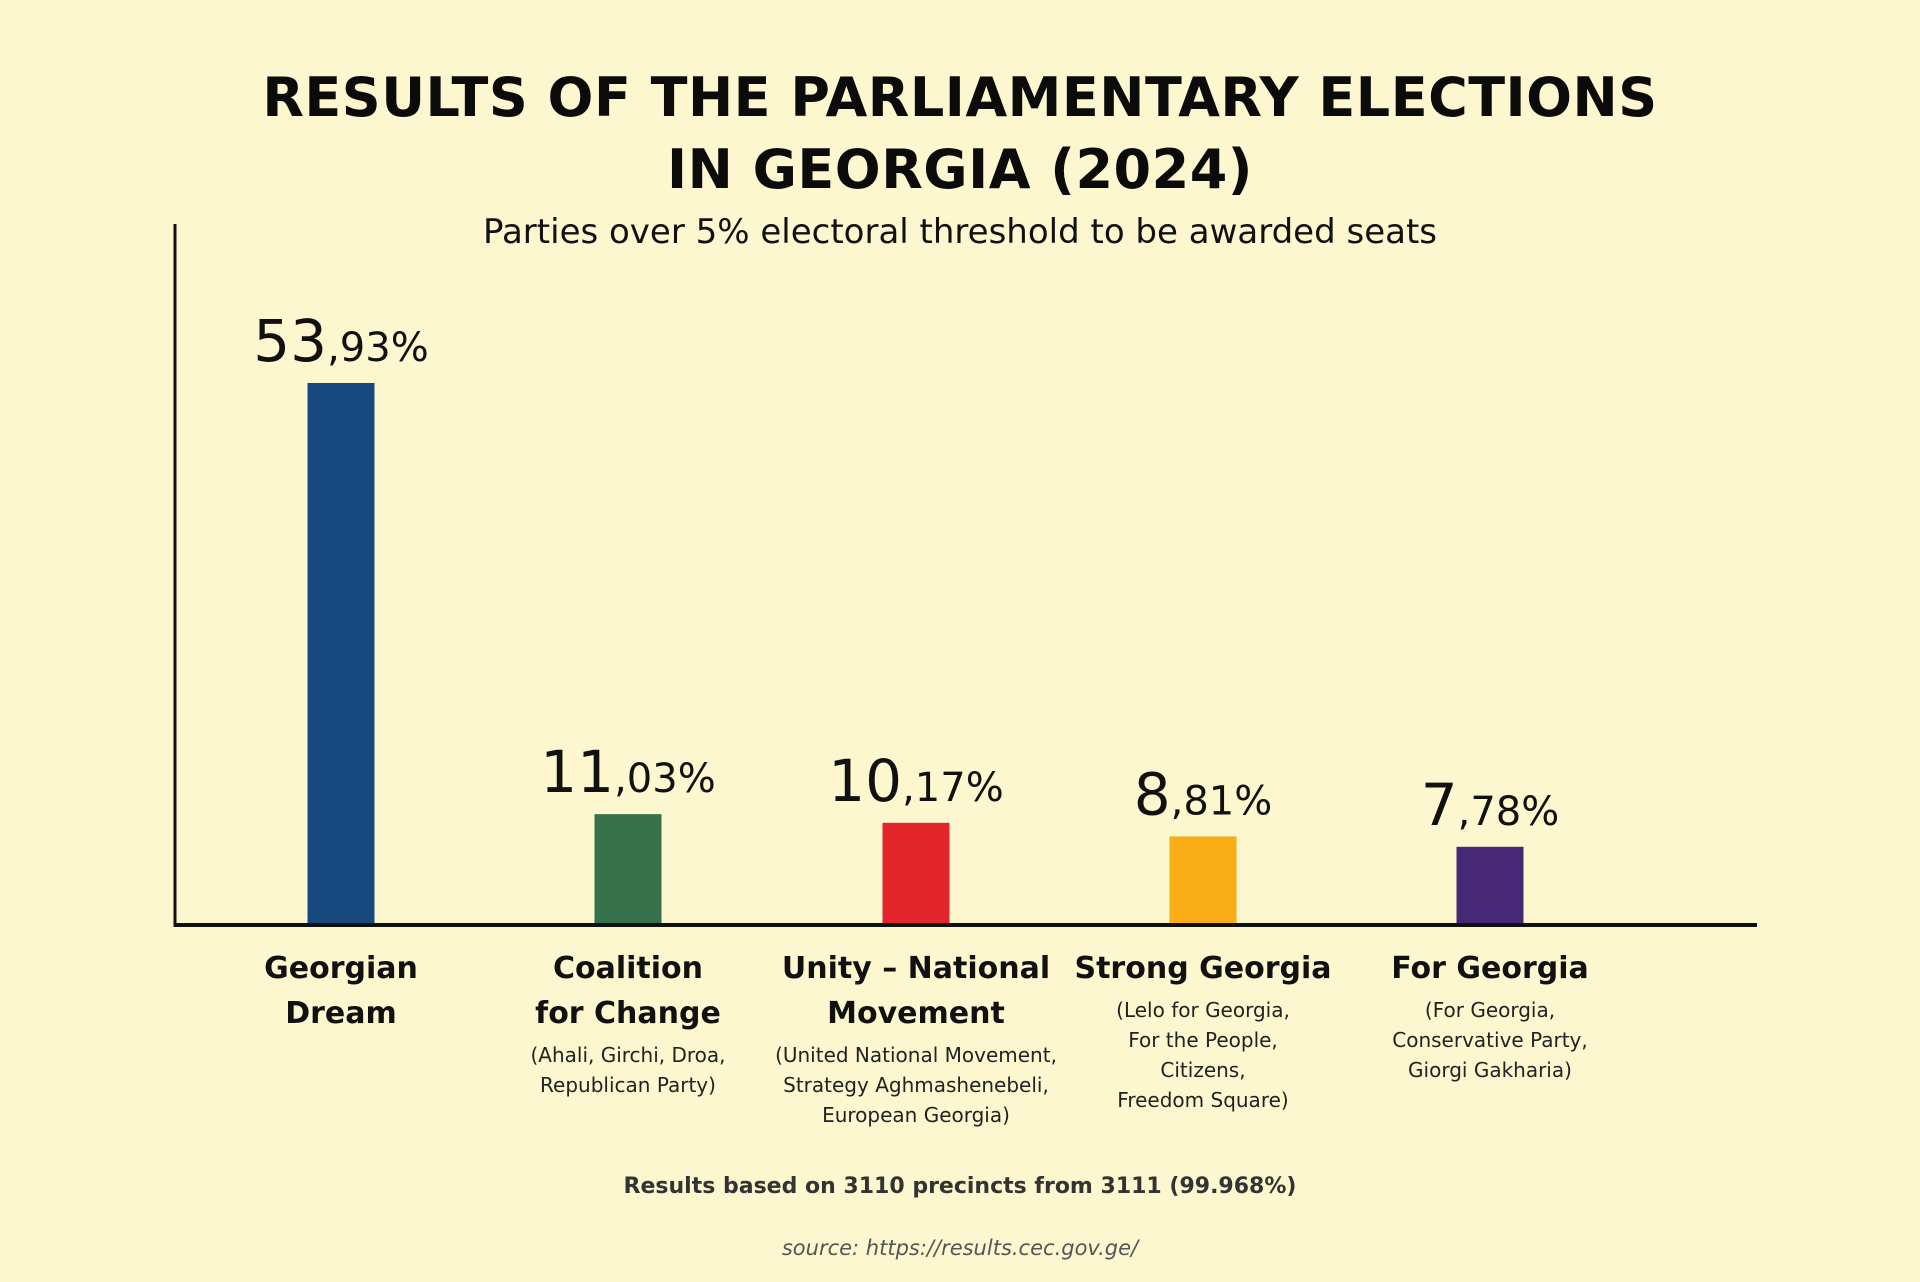  What do you see at coordinates (1222, 801) in the screenshot?
I see `value-label-frac: ,81%` at bounding box center [1222, 801].